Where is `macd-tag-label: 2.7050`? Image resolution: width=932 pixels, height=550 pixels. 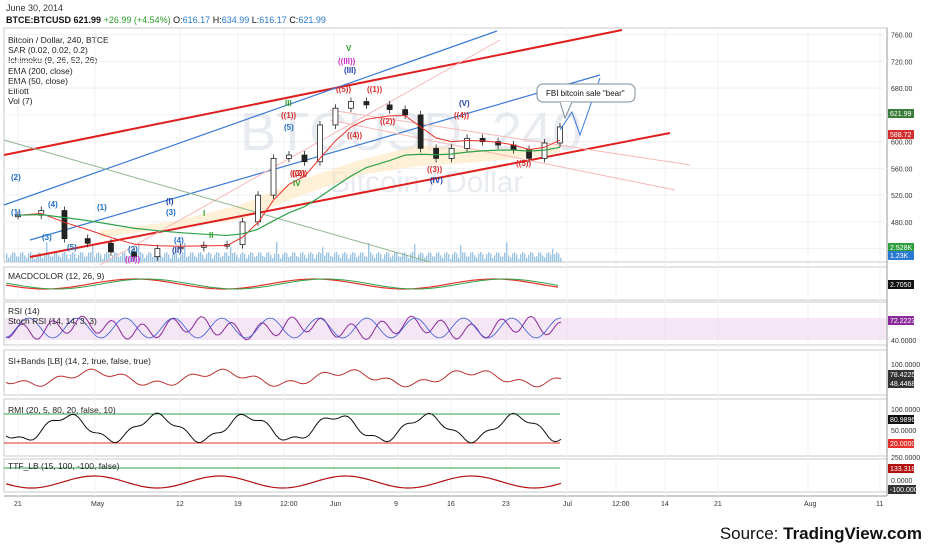 macd-tag-label: 2.7050 is located at coordinates (901, 285).